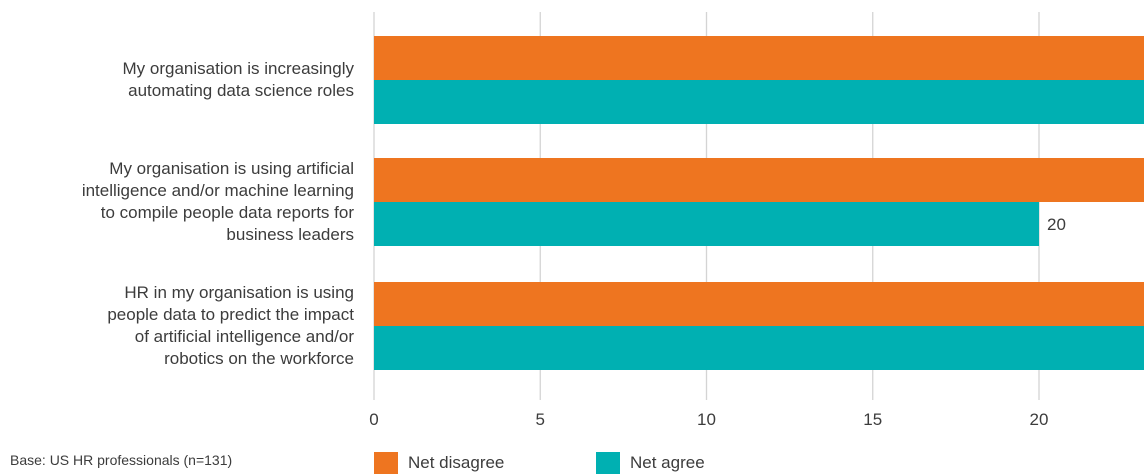  Describe the element at coordinates (231, 168) in the screenshot. I see `category-label-line: My organisation is using artificial` at that location.